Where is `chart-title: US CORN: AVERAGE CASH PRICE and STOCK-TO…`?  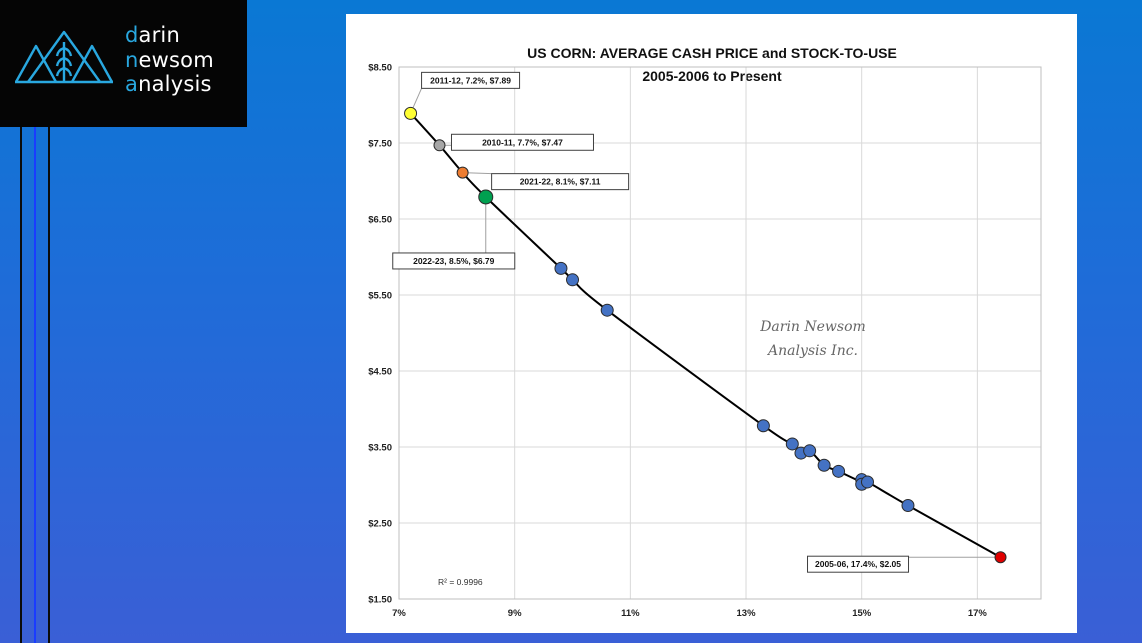 chart-title: US CORN: AVERAGE CASH PRICE and STOCK-TO… is located at coordinates (712, 53).